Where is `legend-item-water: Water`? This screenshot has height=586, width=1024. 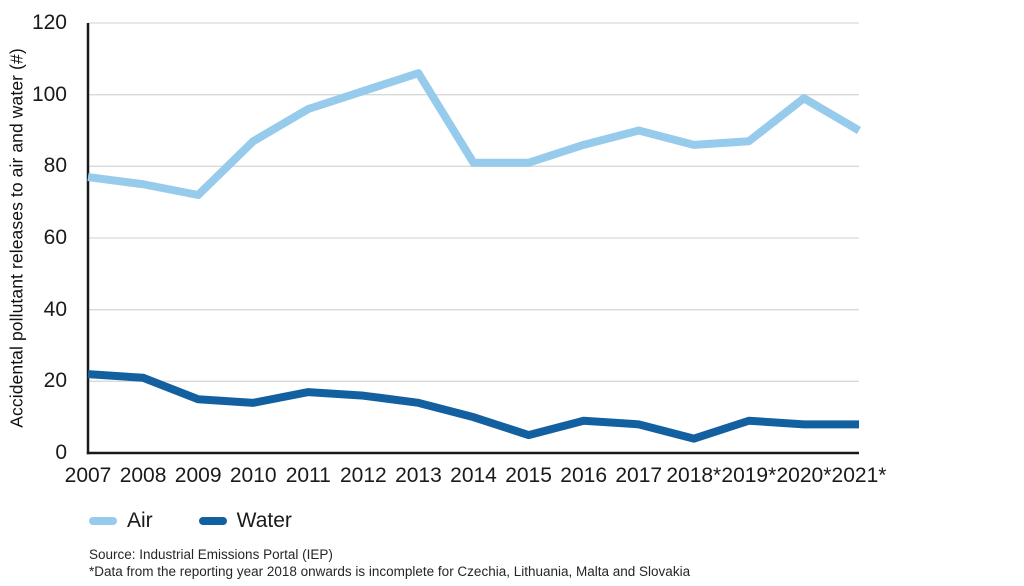
legend-item-water: Water is located at coordinates (245, 521).